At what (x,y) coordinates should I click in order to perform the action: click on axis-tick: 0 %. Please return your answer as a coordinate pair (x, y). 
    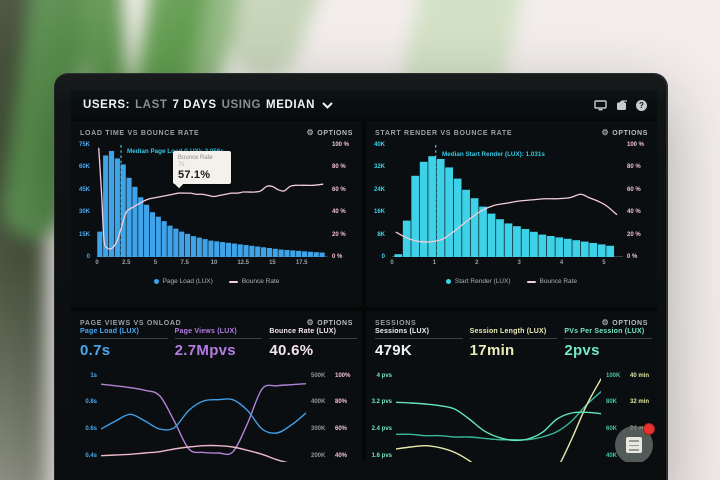
    Looking at the image, I should click on (632, 257).